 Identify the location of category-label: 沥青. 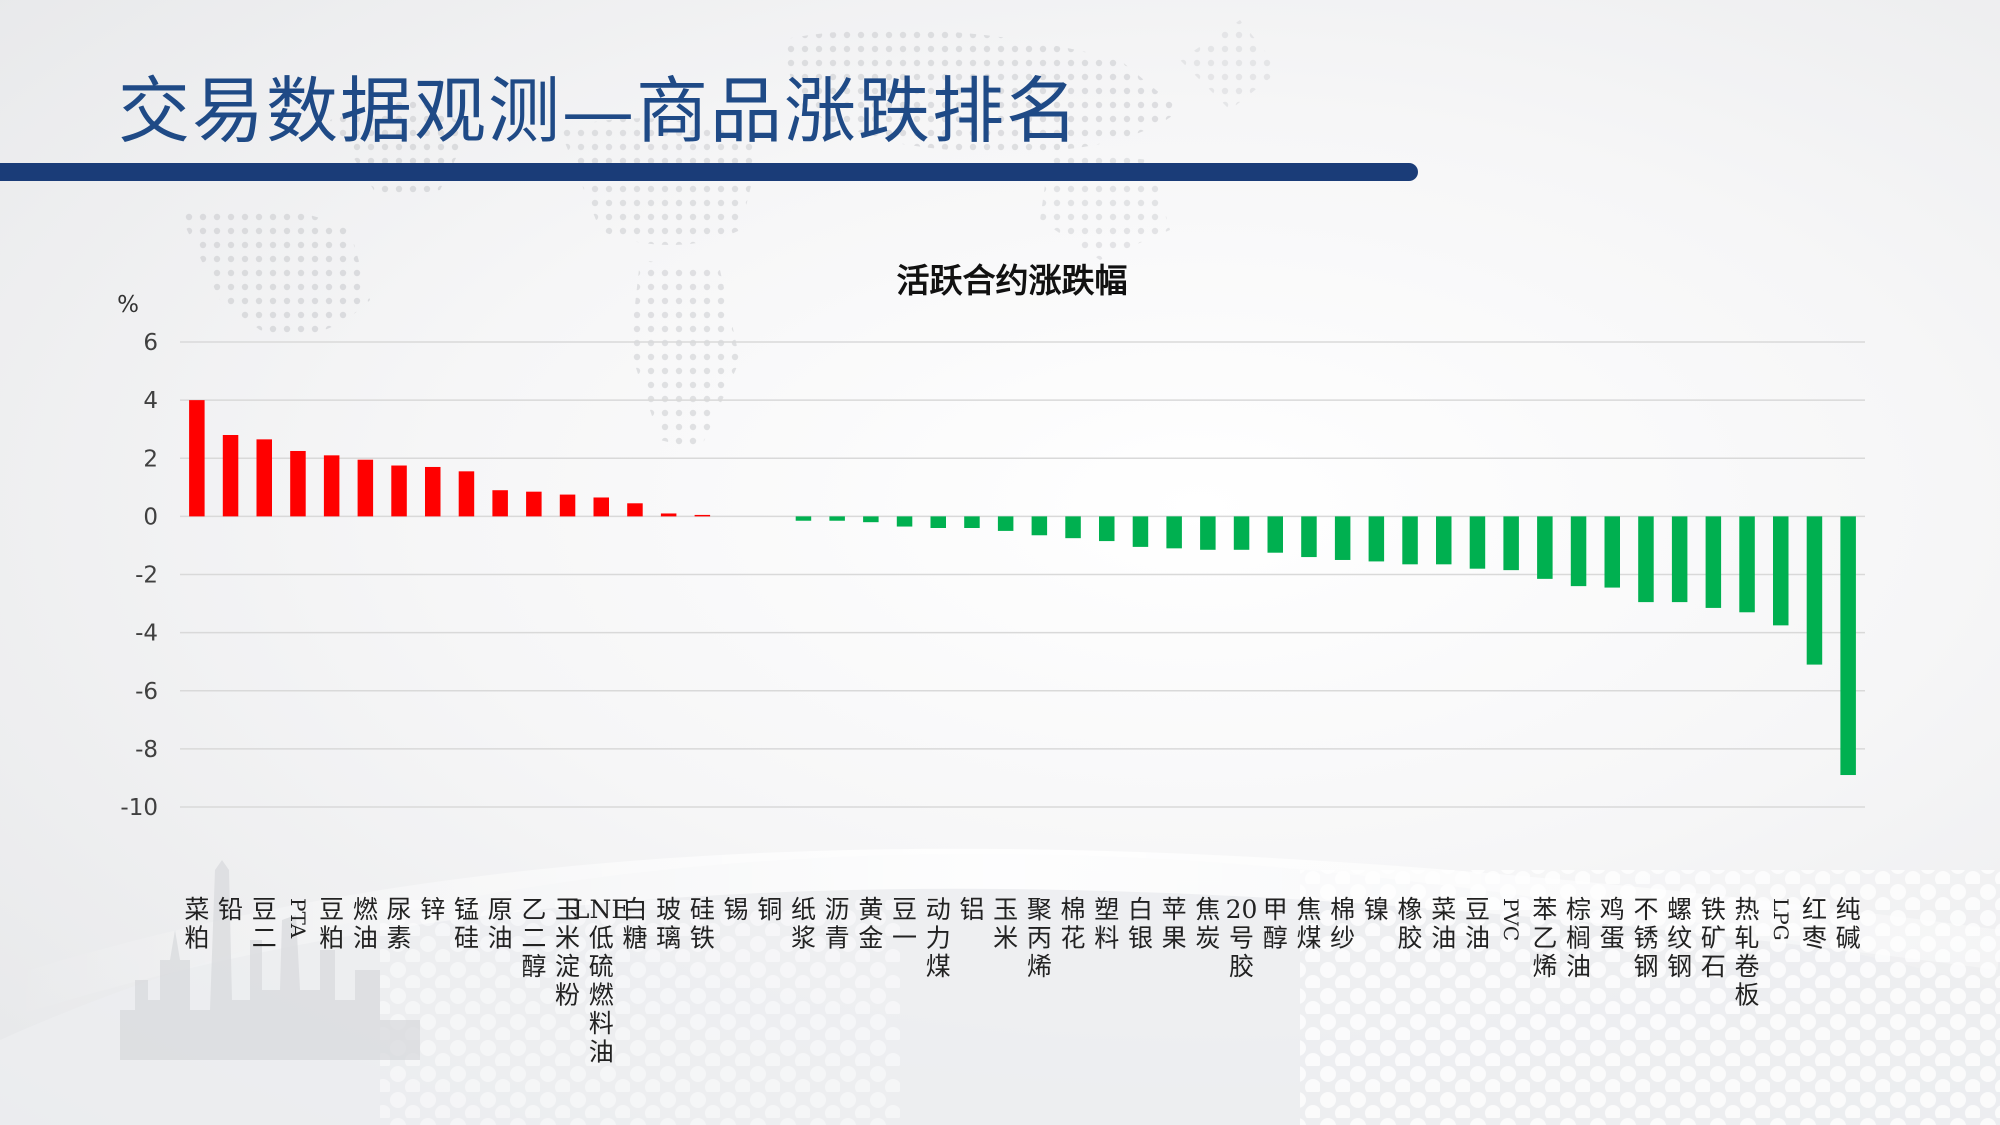
(837, 924).